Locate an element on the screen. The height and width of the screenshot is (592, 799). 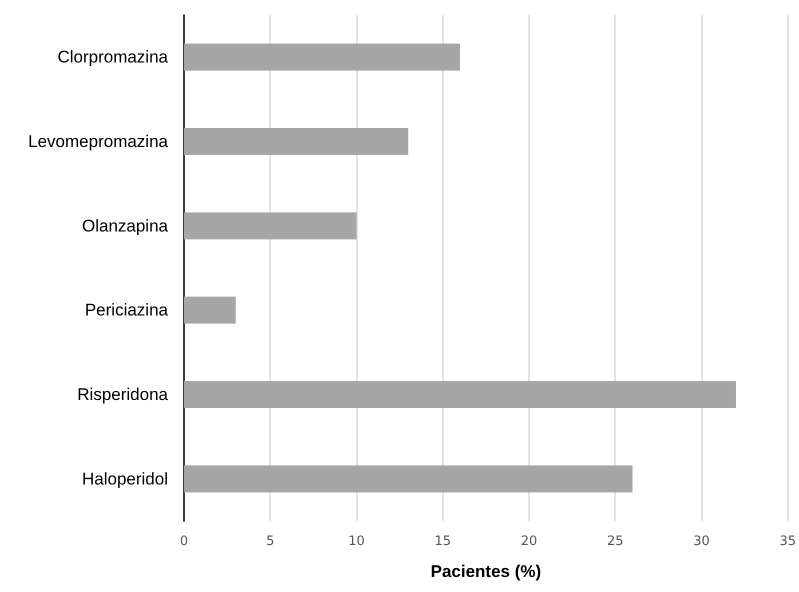
y-tick-label: Clorpromazina is located at coordinates (113, 57).